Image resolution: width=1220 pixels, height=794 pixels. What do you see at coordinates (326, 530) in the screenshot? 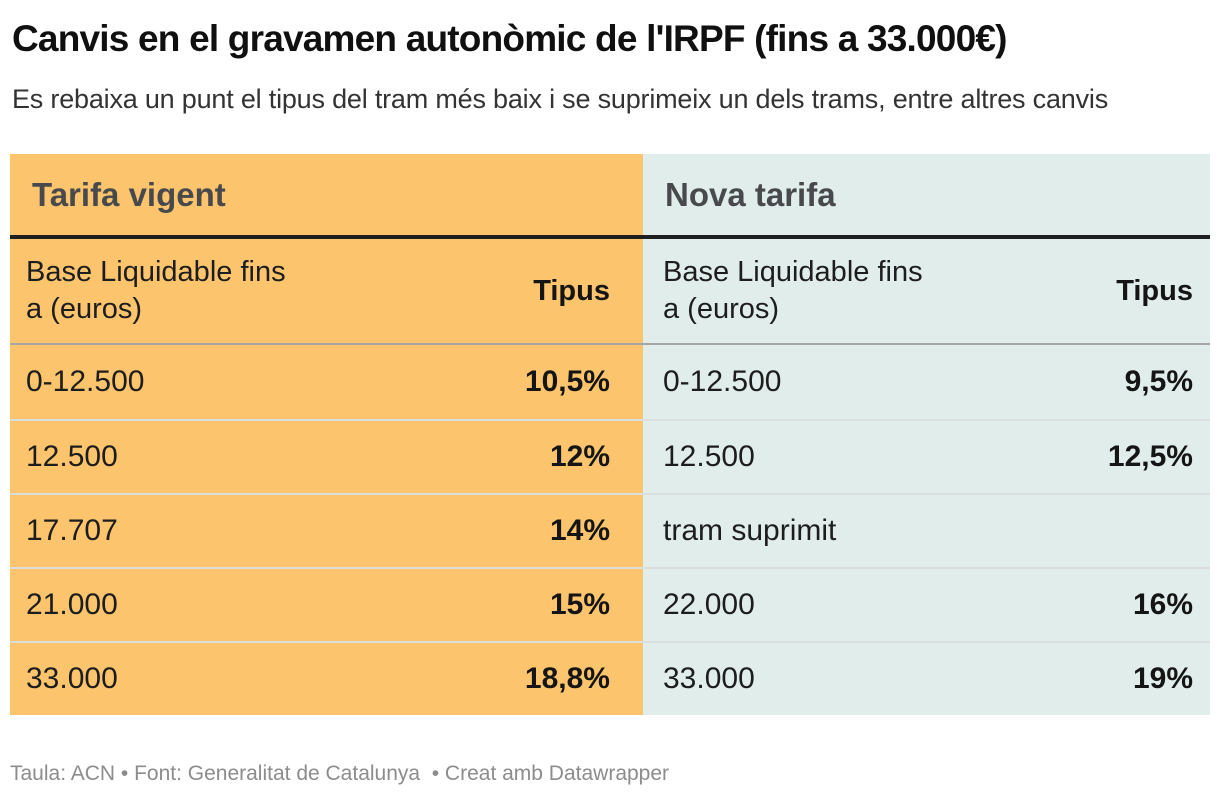
I see `table-row: 17.707 14%` at bounding box center [326, 530].